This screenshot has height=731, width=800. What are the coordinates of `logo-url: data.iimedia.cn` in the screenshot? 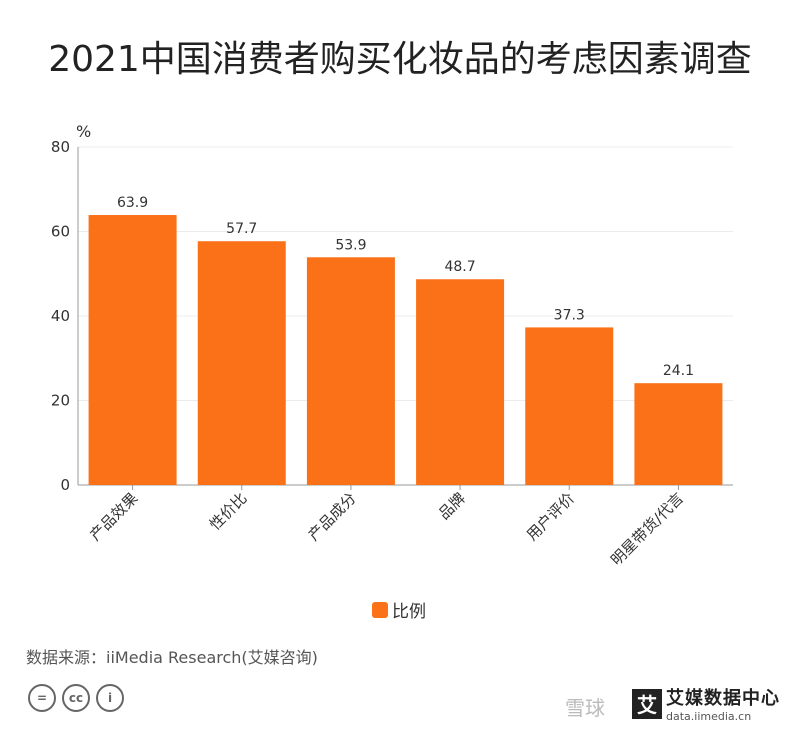 It's located at (709, 716).